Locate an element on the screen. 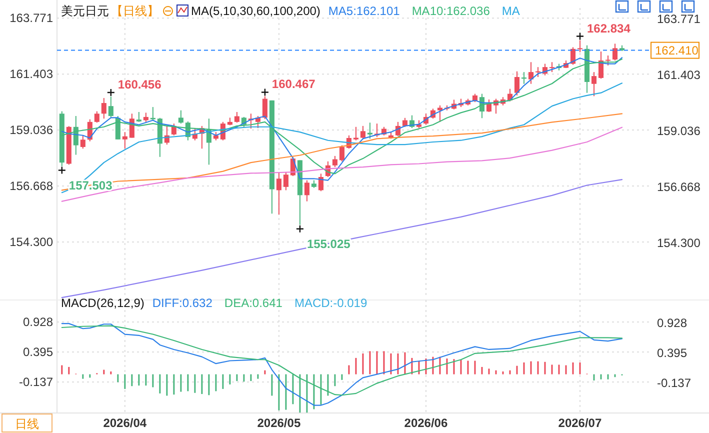 The width and height of the screenshot is (709, 433). text: MA is located at coordinates (511, 11).